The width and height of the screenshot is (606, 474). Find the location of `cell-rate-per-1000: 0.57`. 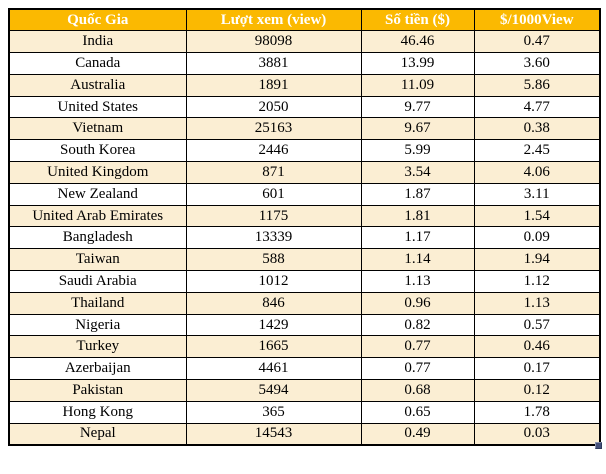

cell-rate-per-1000: 0.57 is located at coordinates (537, 325).